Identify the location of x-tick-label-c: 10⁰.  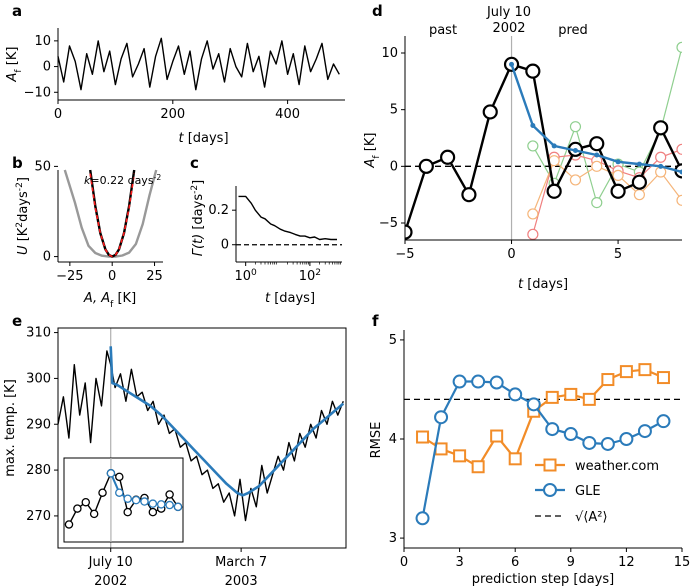
(245, 276).